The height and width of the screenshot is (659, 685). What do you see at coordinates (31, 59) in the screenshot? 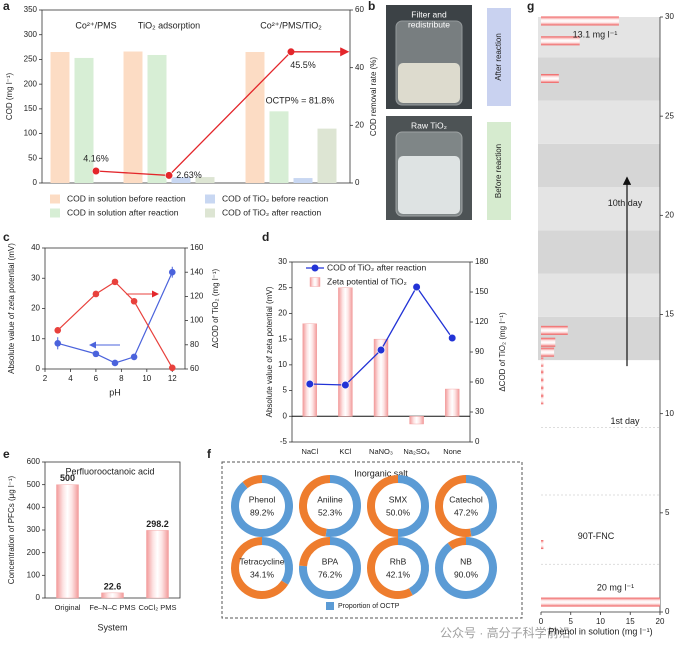
I see `y-tick-label: 250` at bounding box center [31, 59].